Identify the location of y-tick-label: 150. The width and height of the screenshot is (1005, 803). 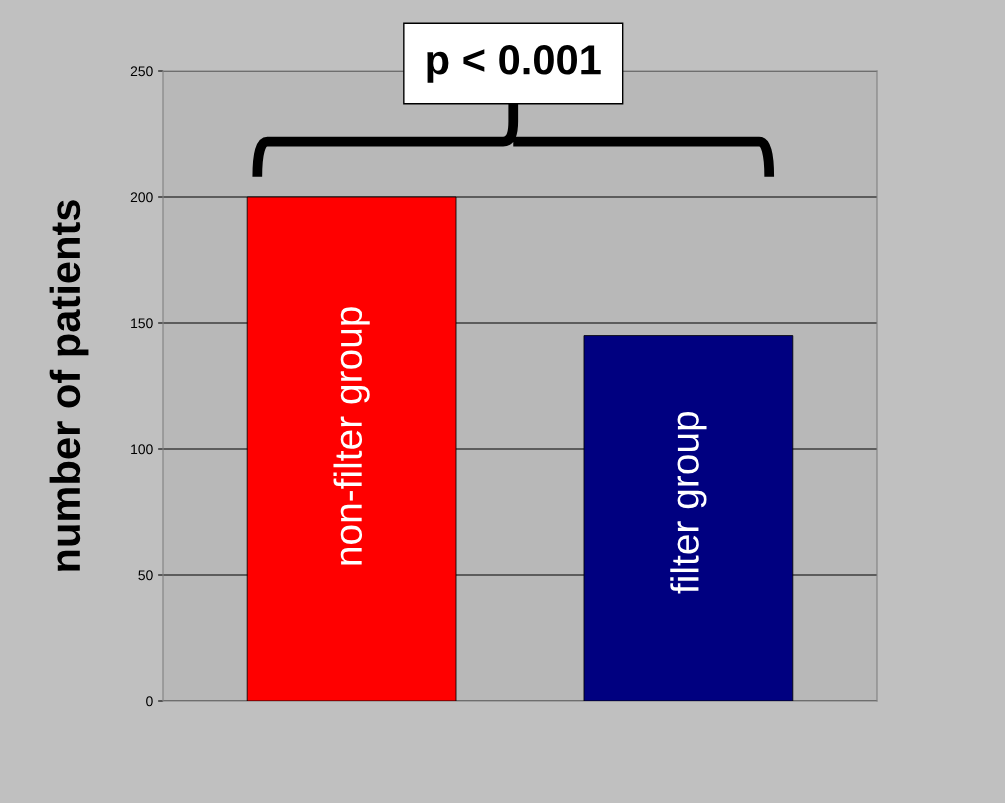
(142, 323).